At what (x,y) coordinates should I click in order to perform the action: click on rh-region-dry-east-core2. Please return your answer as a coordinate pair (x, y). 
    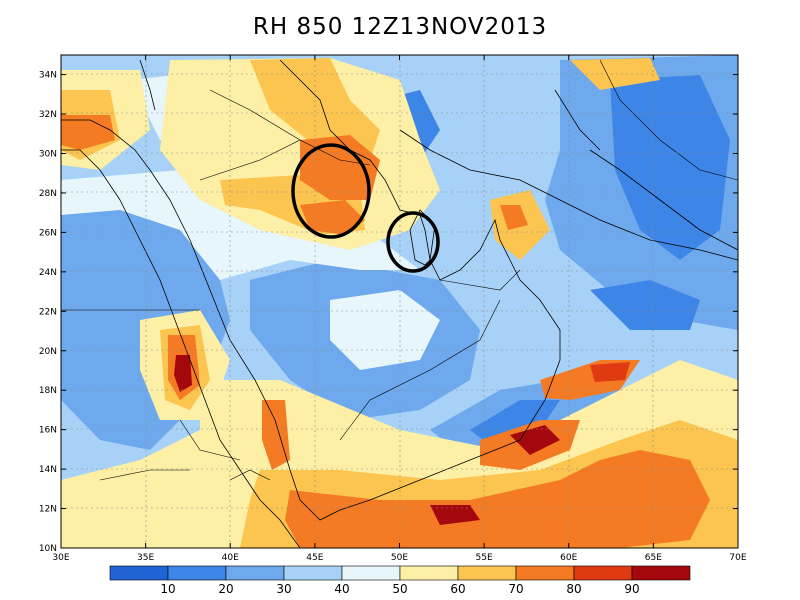
    Looking at the image, I should click on (645, 305).